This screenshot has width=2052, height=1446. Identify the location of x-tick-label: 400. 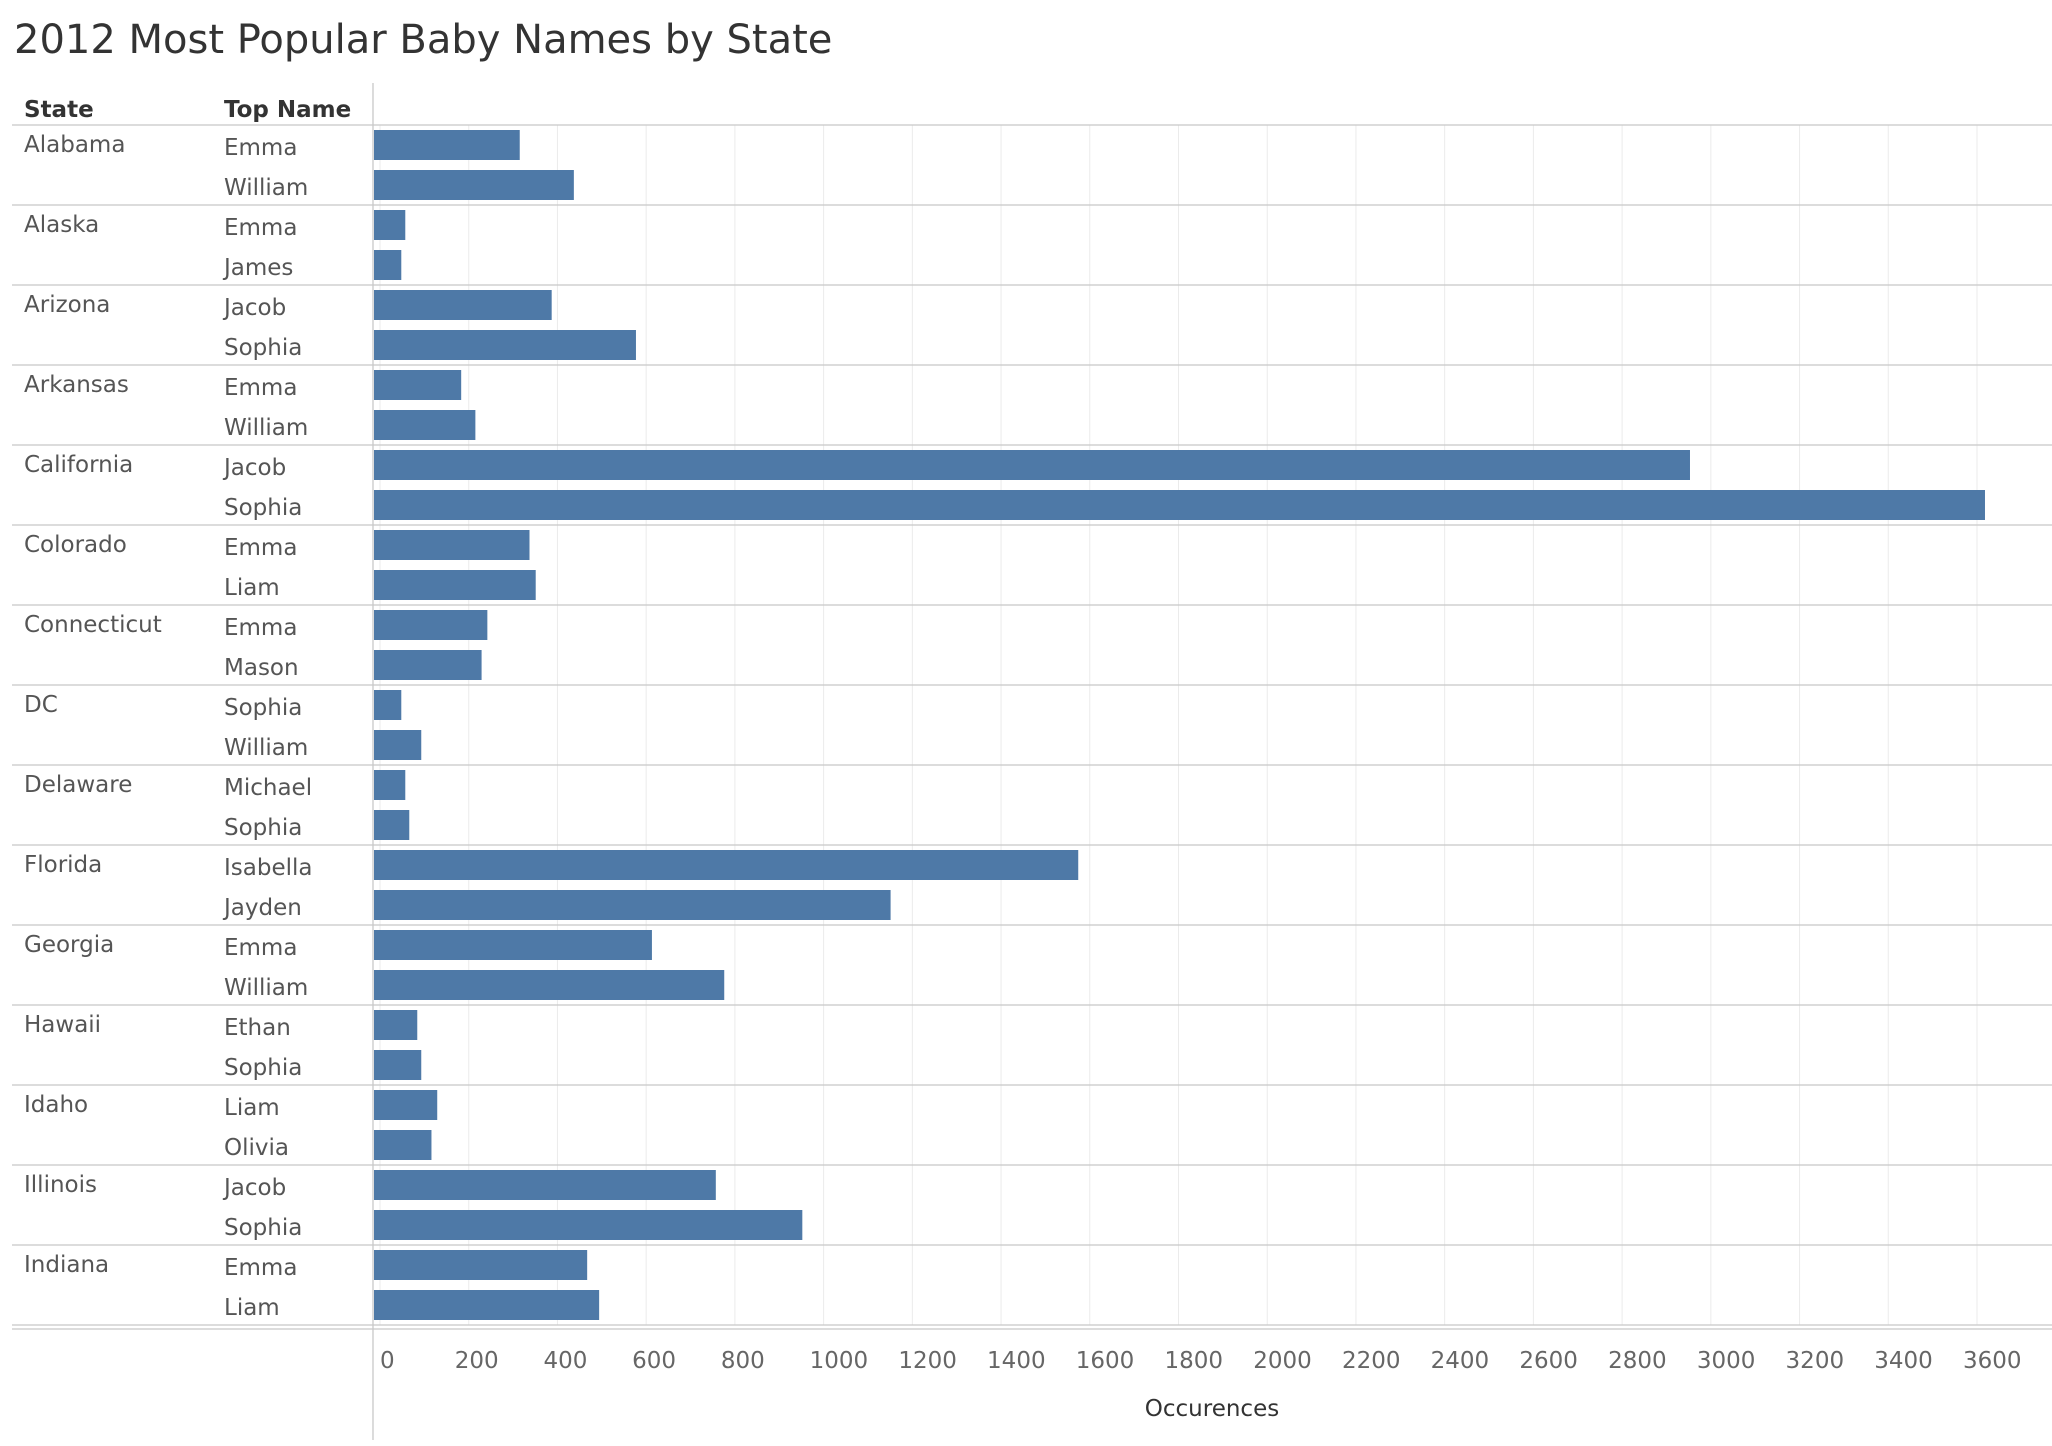
(565, 1361).